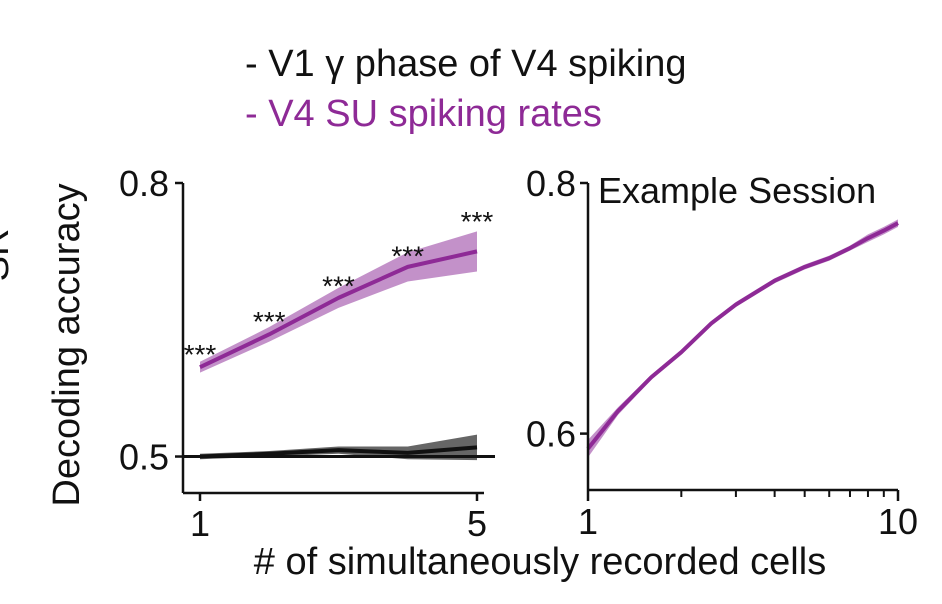 The image size is (942, 604). I want to click on x-axis-label: # of simultaneously recorded cells, so click(540, 562).